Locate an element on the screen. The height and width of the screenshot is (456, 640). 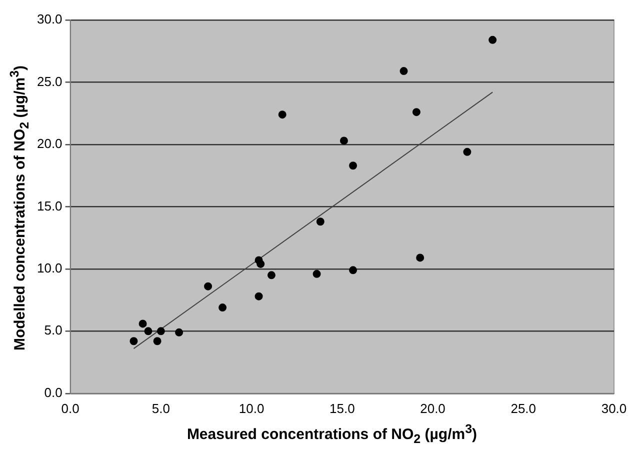
y-tick-label: 10.0 is located at coordinates (49, 268).